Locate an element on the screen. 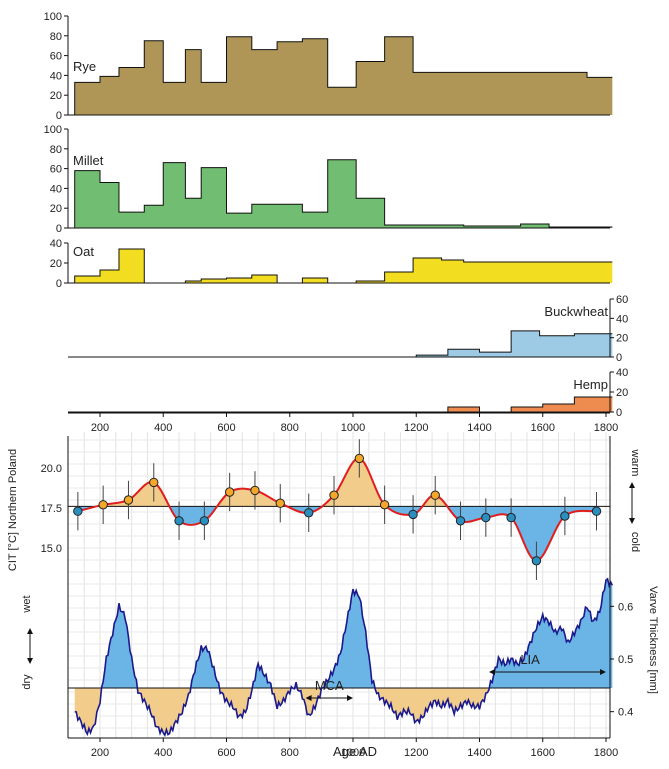 This screenshot has height=769, width=669. panel-millet: 0 20 40 60 80 100 Millet is located at coordinates (328, 179).